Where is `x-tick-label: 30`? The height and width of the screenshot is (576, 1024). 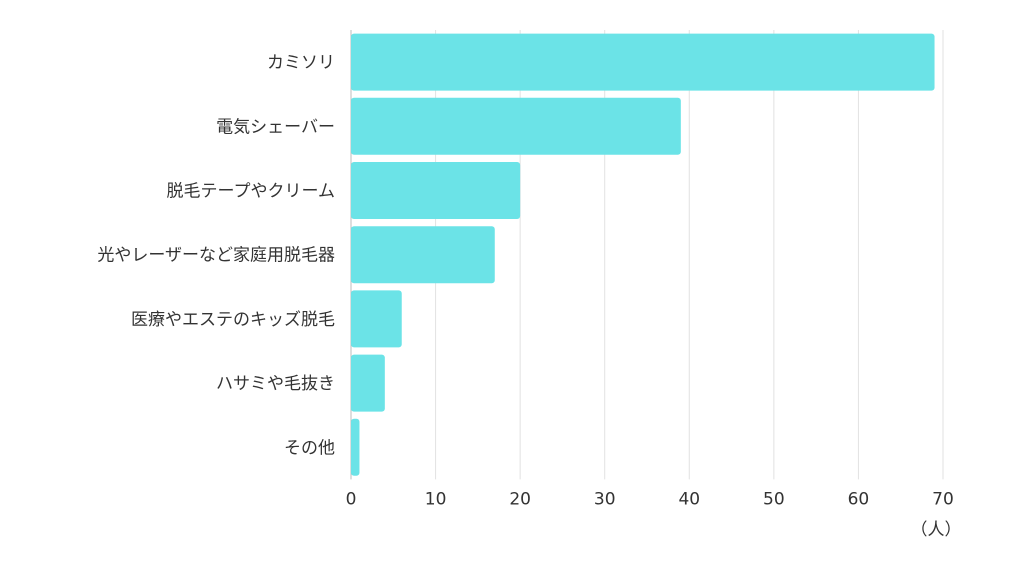 x-tick-label: 30 is located at coordinates (605, 499).